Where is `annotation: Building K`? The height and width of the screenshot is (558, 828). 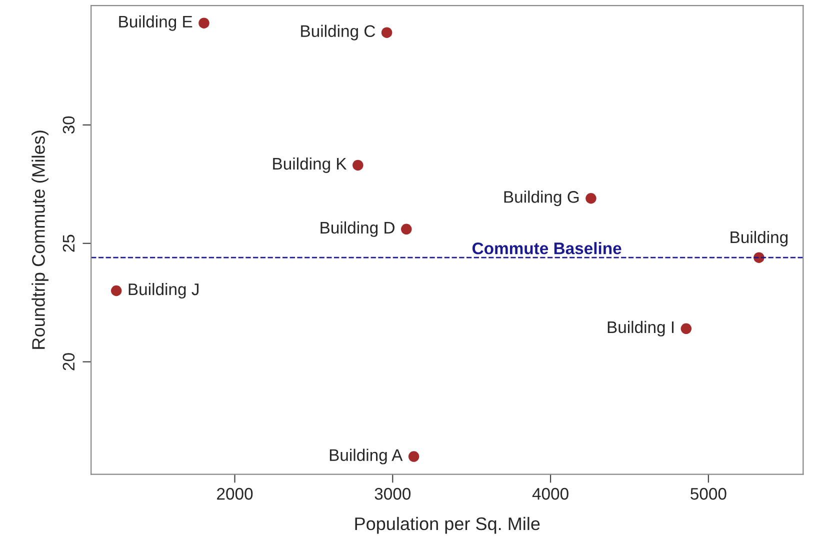 annotation: Building K is located at coordinates (310, 165).